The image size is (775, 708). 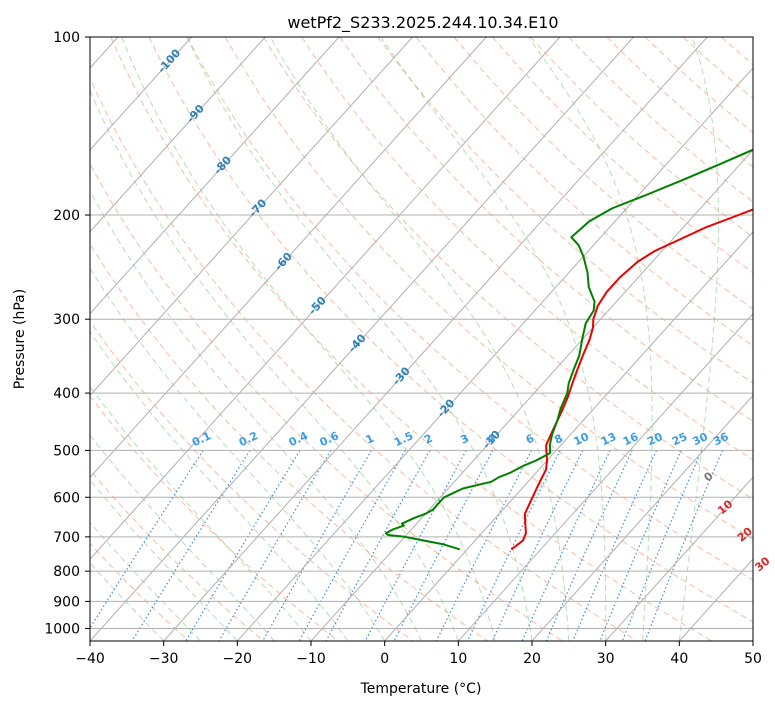 What do you see at coordinates (721, 439) in the screenshot?
I see `mixing-ratio-label: 36` at bounding box center [721, 439].